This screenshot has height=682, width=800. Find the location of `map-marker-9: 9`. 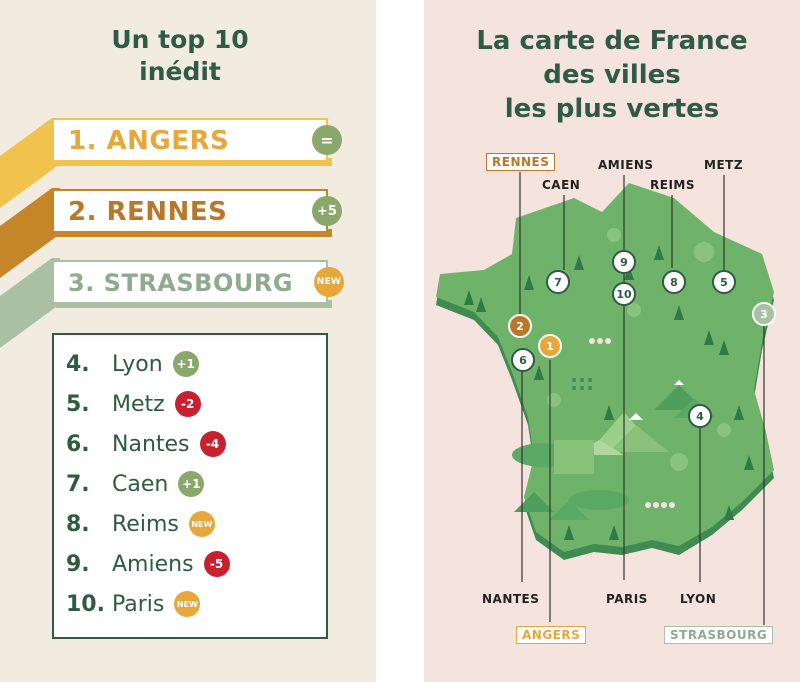

map-marker-9: 9 is located at coordinates (624, 262).